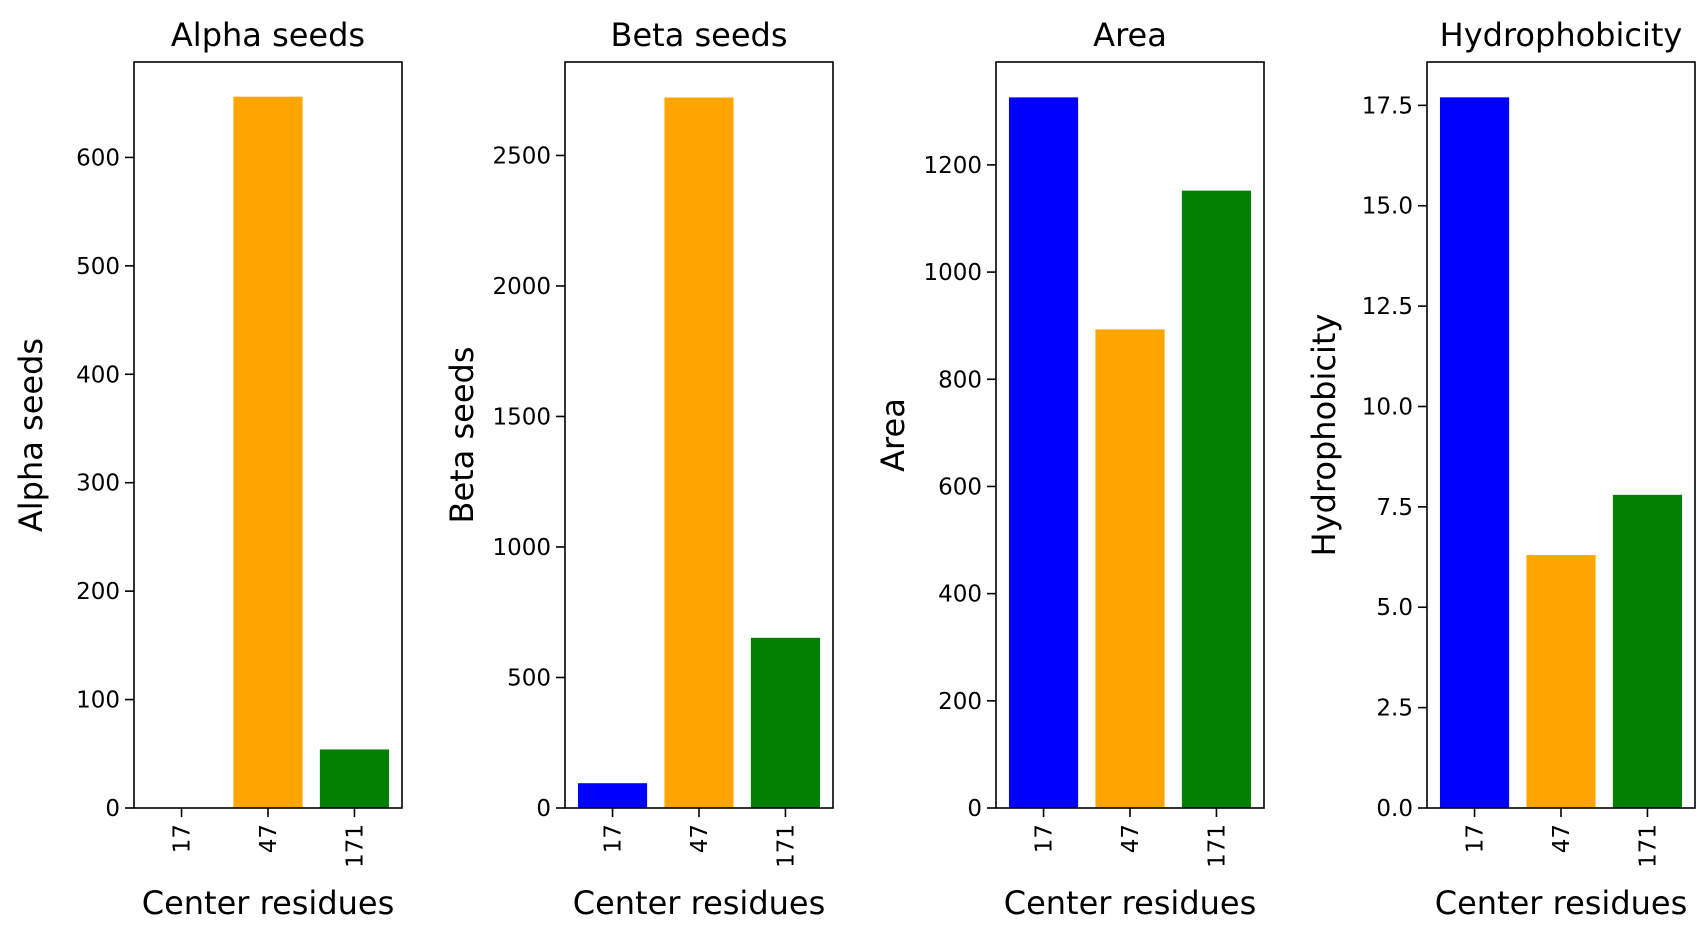 This screenshot has height=937, width=1706. Describe the element at coordinates (1394, 608) in the screenshot. I see `y-tick-label: 5.0` at that location.